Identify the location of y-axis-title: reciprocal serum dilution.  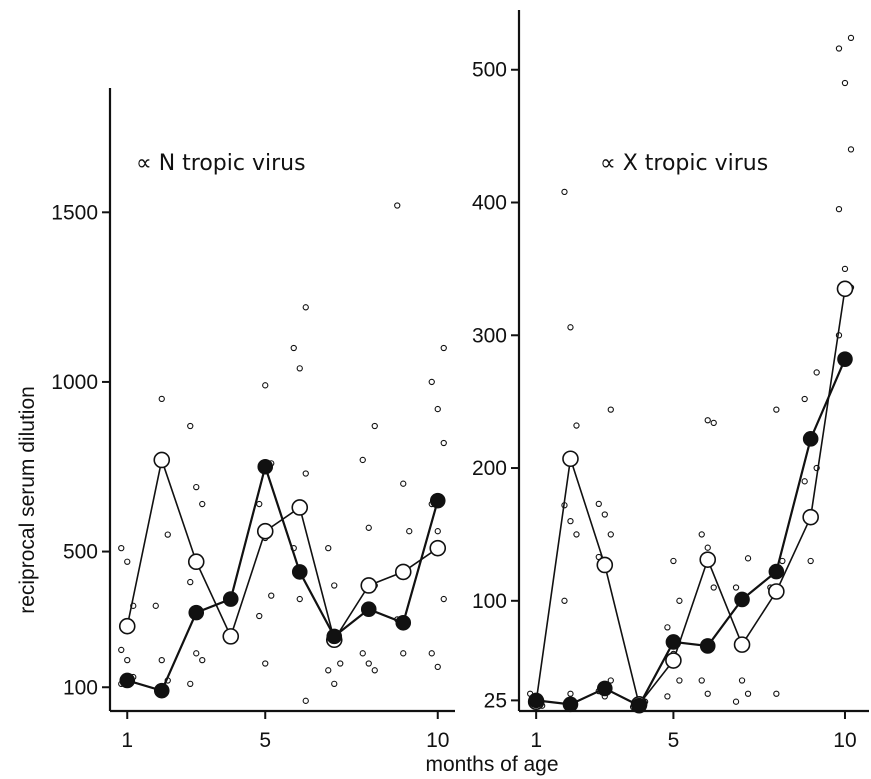
(27, 500).